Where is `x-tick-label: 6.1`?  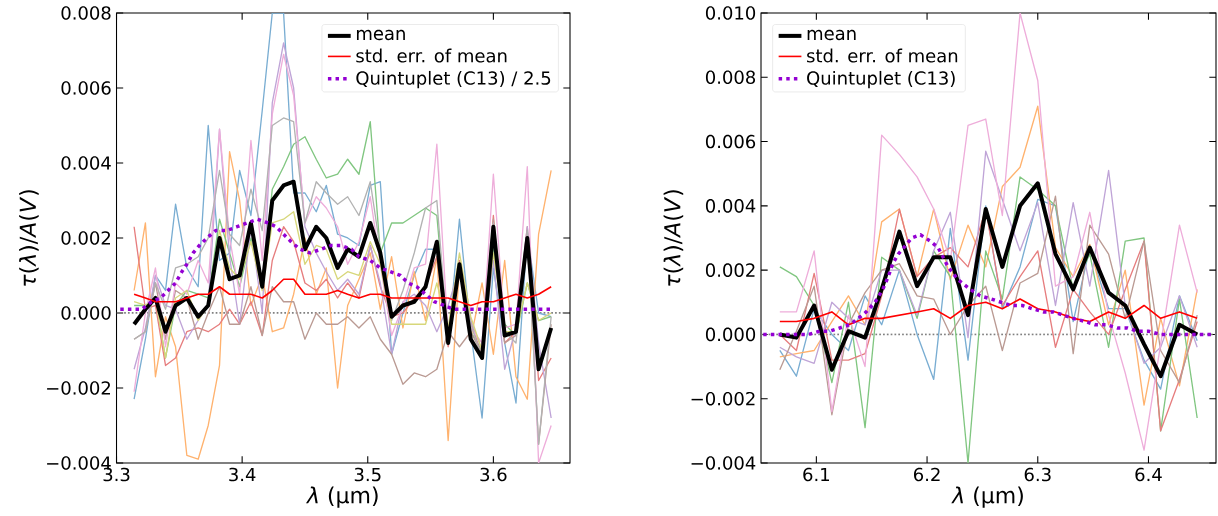
x-tick-label: 6.1 is located at coordinates (816, 474).